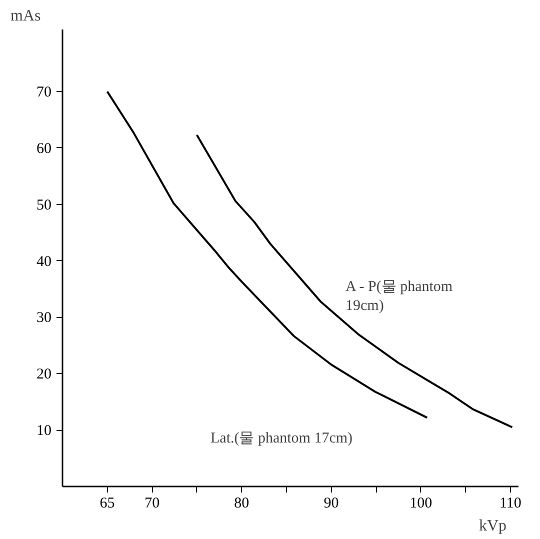 This screenshot has width=540, height=539. What do you see at coordinates (331, 504) in the screenshot?
I see `x-tick-label: 90` at bounding box center [331, 504].